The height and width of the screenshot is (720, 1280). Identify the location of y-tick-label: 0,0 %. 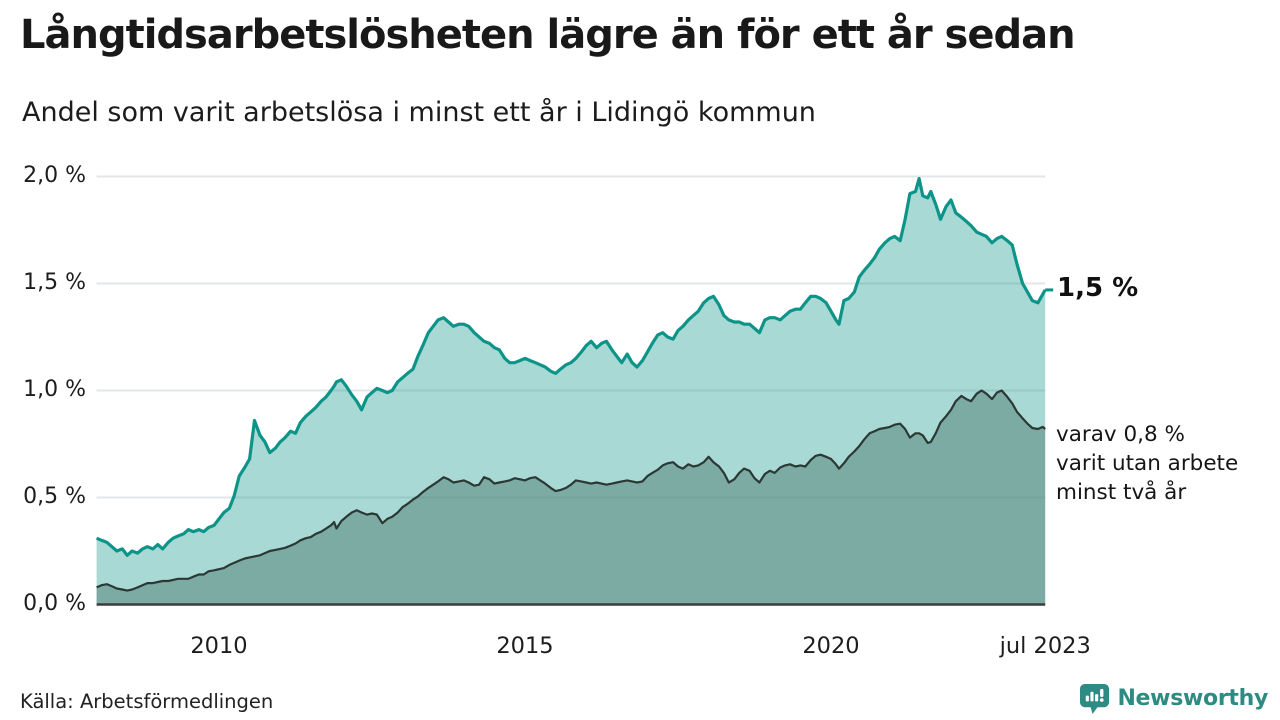
(54, 603).